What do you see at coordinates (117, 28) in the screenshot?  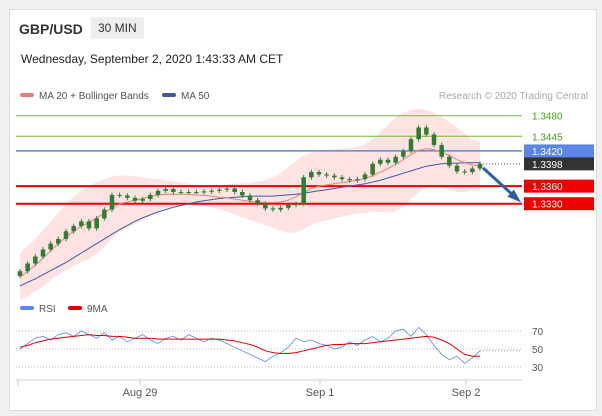 I see `timeframe-badge: 30 MIN` at bounding box center [117, 28].